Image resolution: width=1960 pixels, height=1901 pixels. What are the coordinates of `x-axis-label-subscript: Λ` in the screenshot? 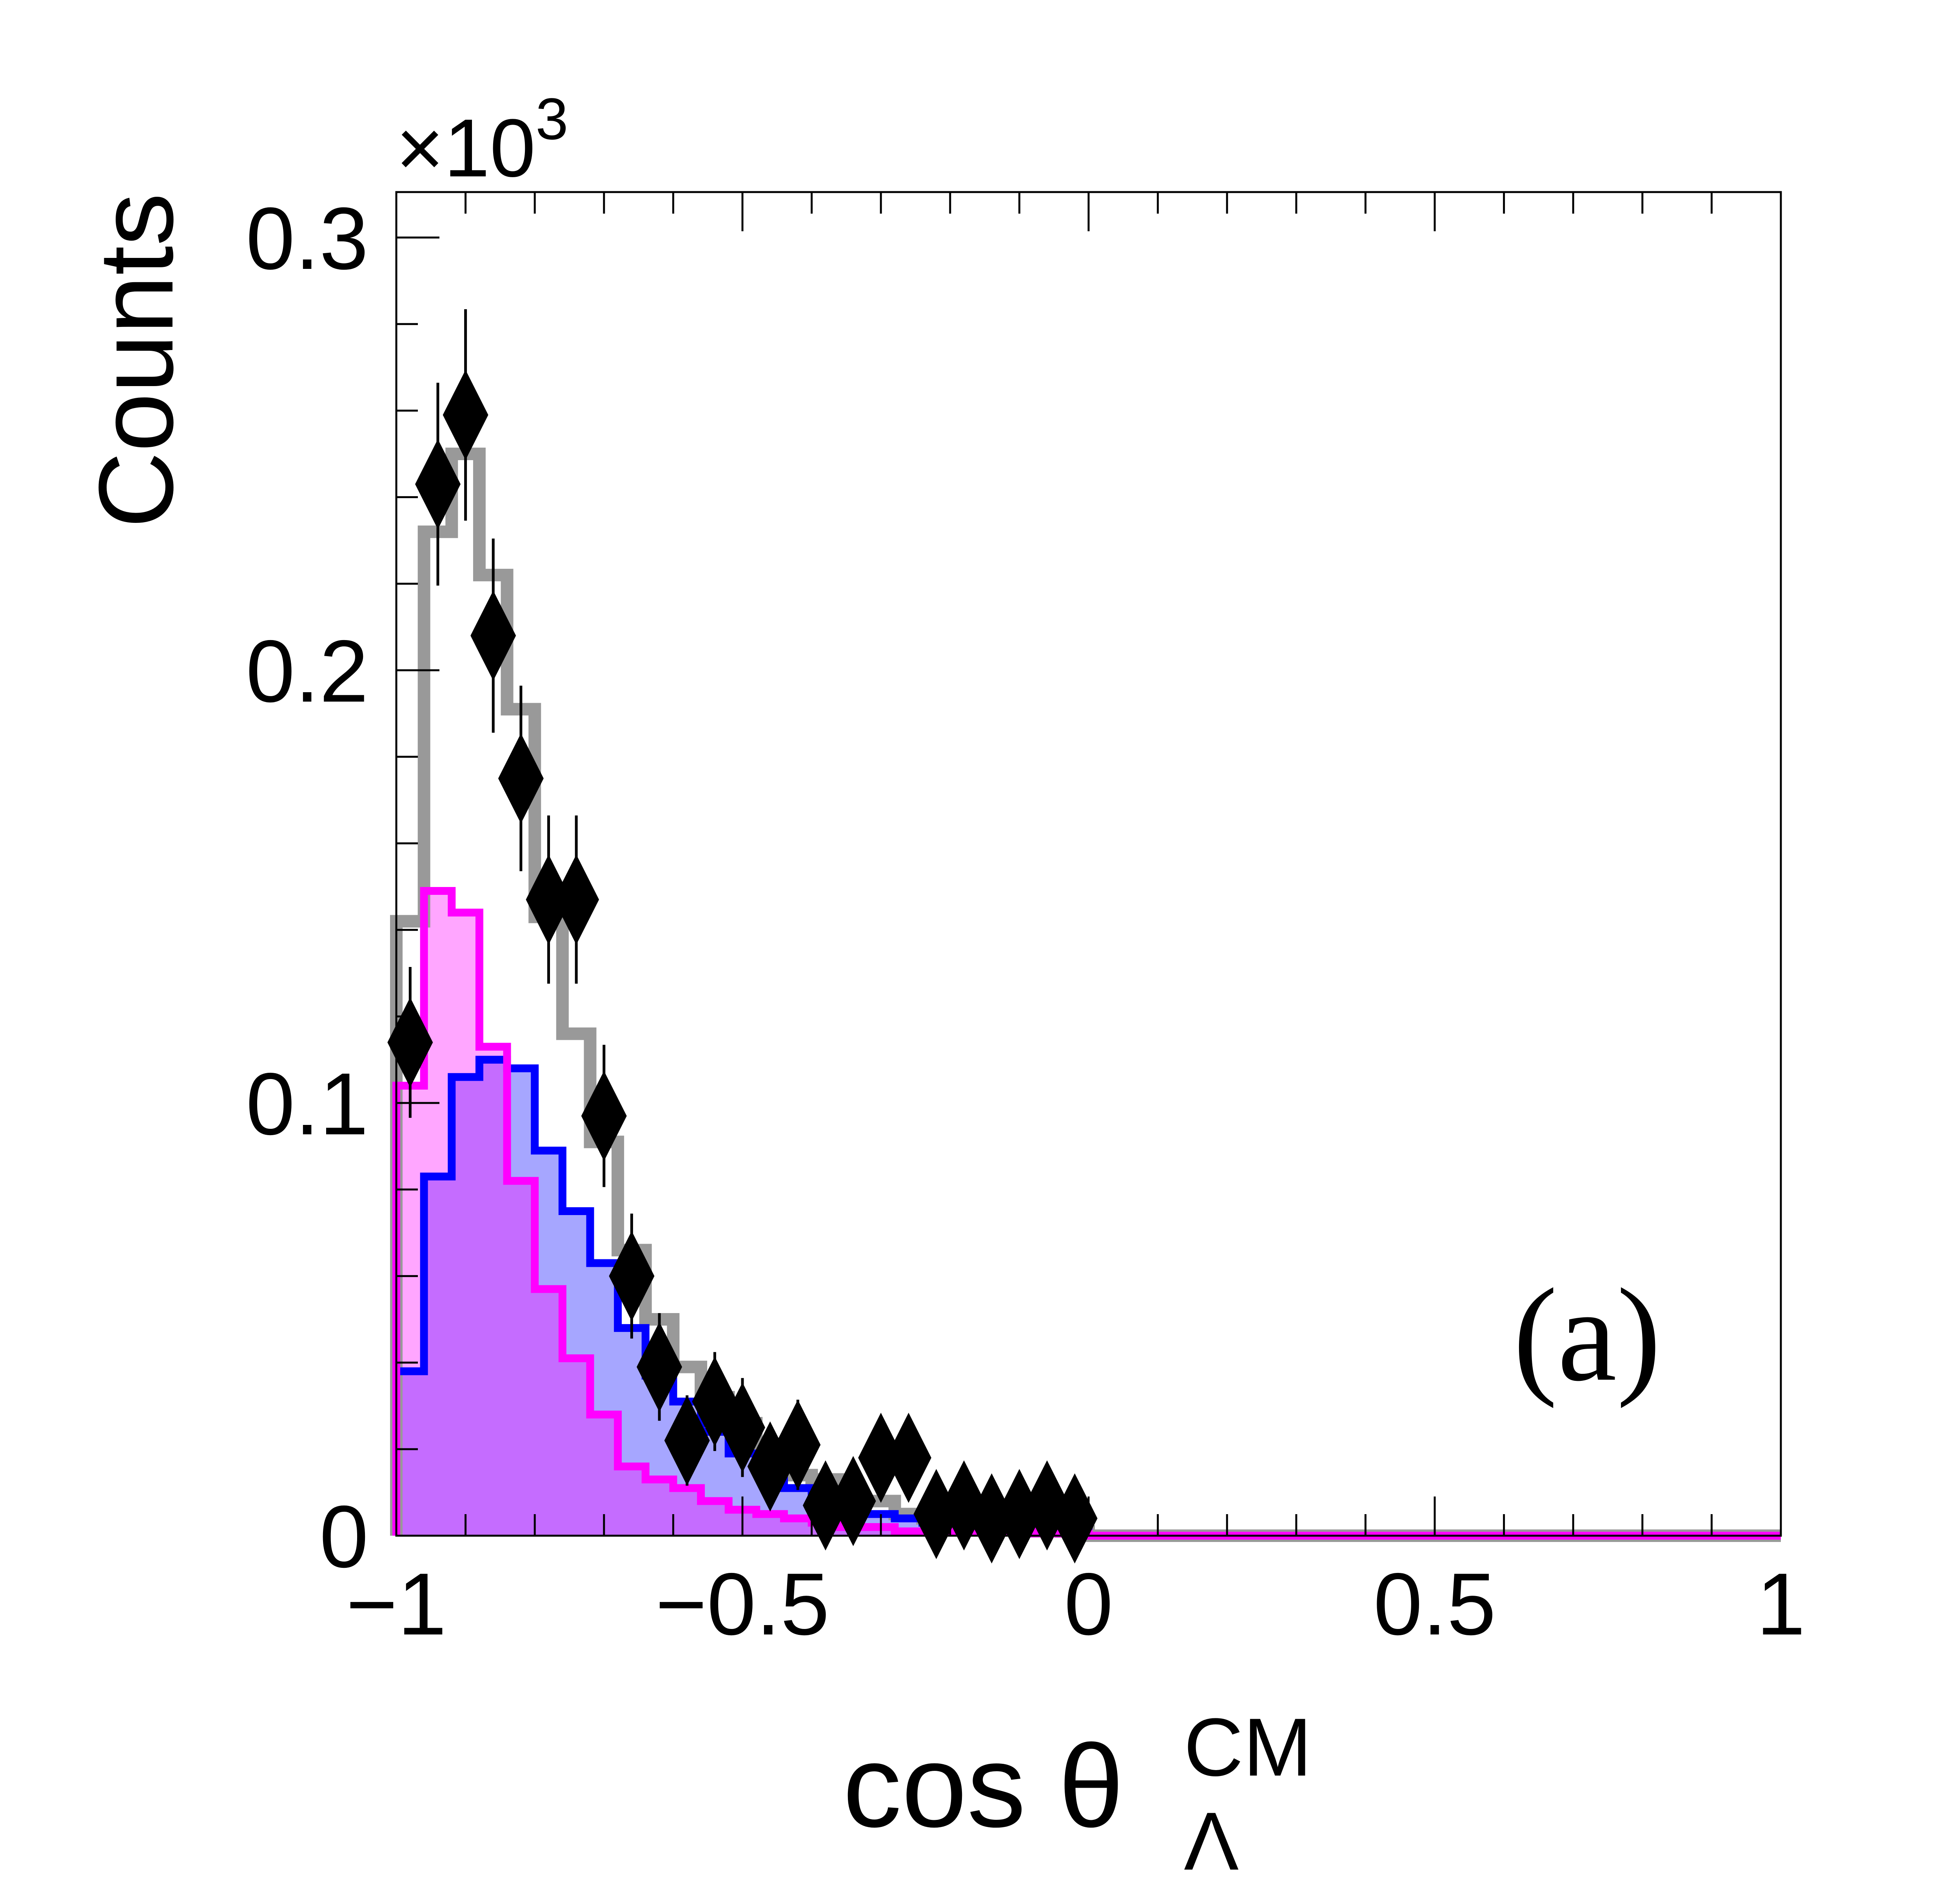 It's located at (1211, 1841).